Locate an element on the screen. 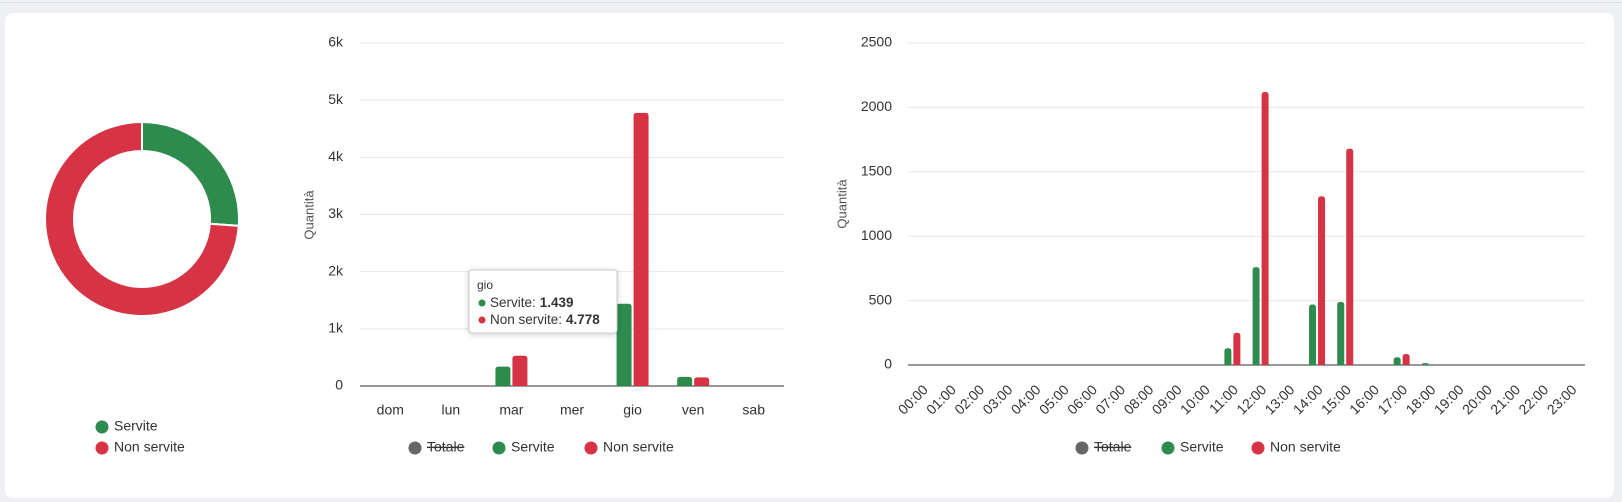  x-tick-label: 19:00 is located at coordinates (1449, 399).